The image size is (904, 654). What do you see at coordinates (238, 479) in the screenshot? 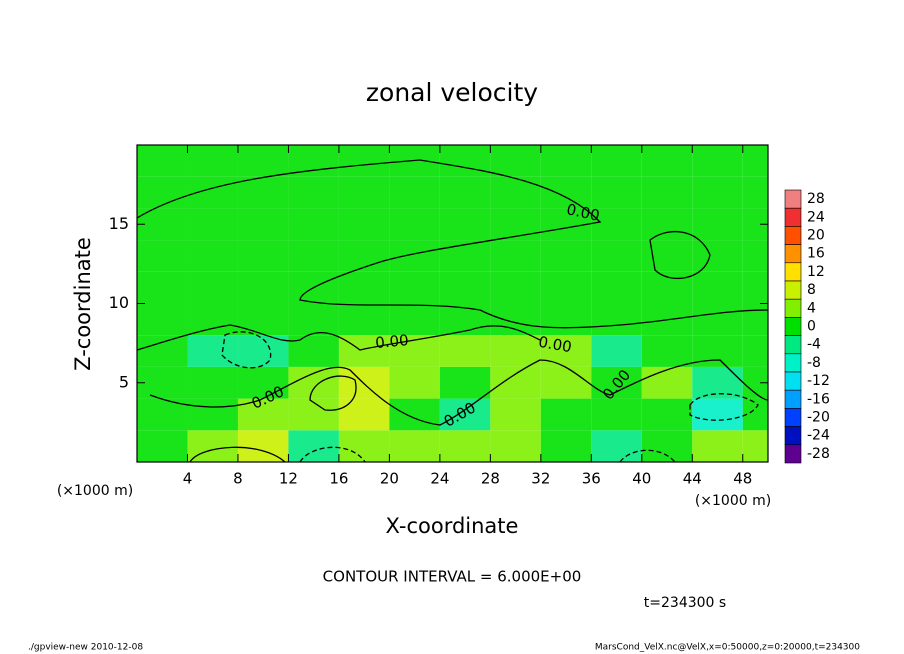
I see `x-tick-label: 8` at bounding box center [238, 479].